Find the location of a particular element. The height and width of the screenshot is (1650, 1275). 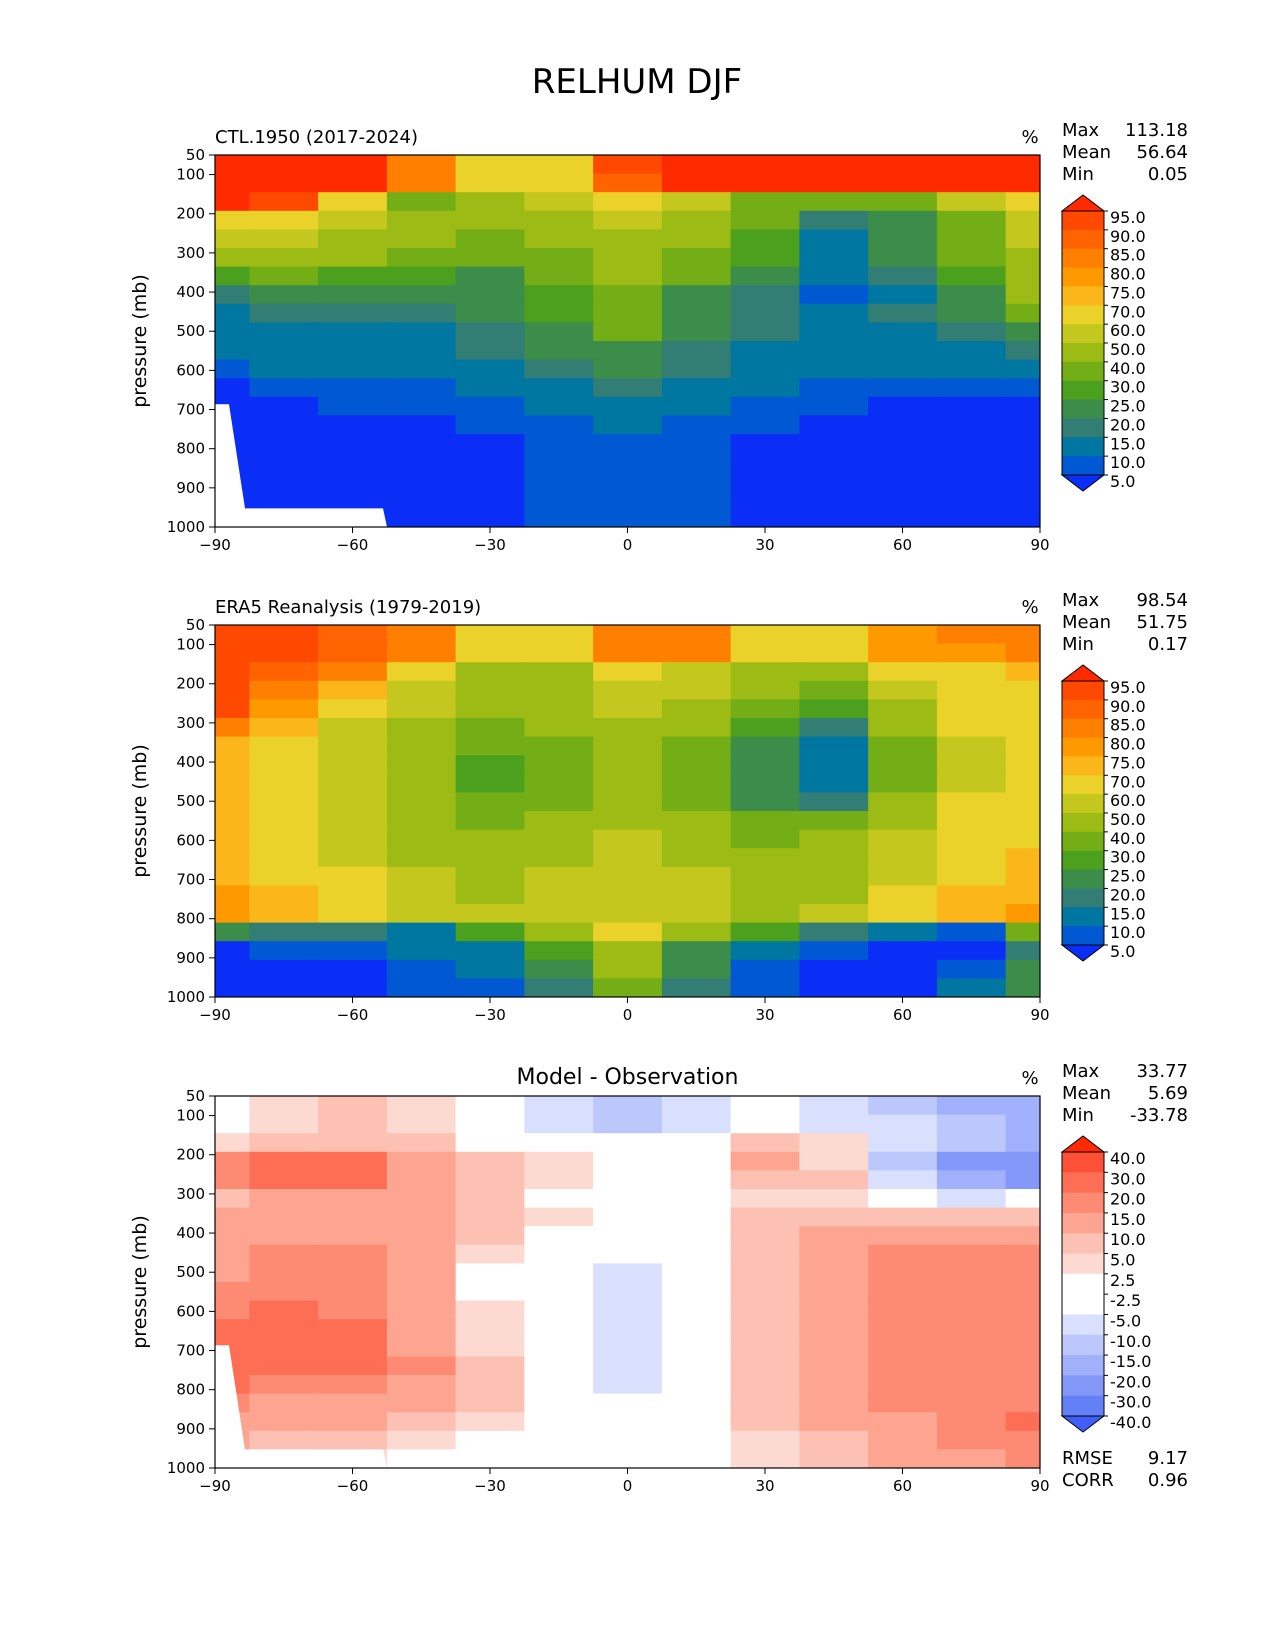

stat-label: Mean is located at coordinates (1086, 1093).